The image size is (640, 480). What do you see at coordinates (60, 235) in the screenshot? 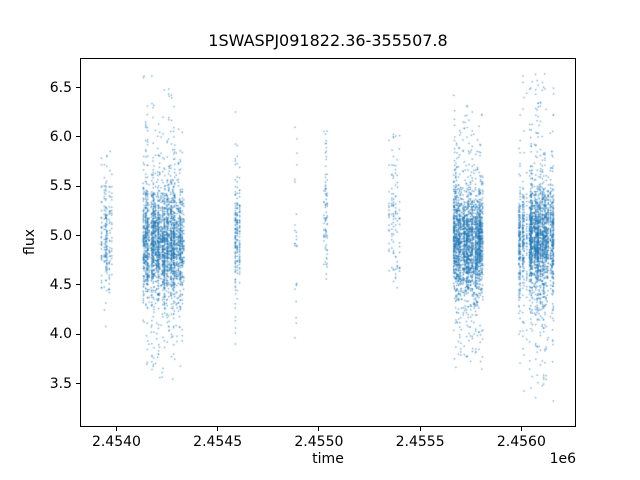
I see `y-tick-label: 5.0` at bounding box center [60, 235].